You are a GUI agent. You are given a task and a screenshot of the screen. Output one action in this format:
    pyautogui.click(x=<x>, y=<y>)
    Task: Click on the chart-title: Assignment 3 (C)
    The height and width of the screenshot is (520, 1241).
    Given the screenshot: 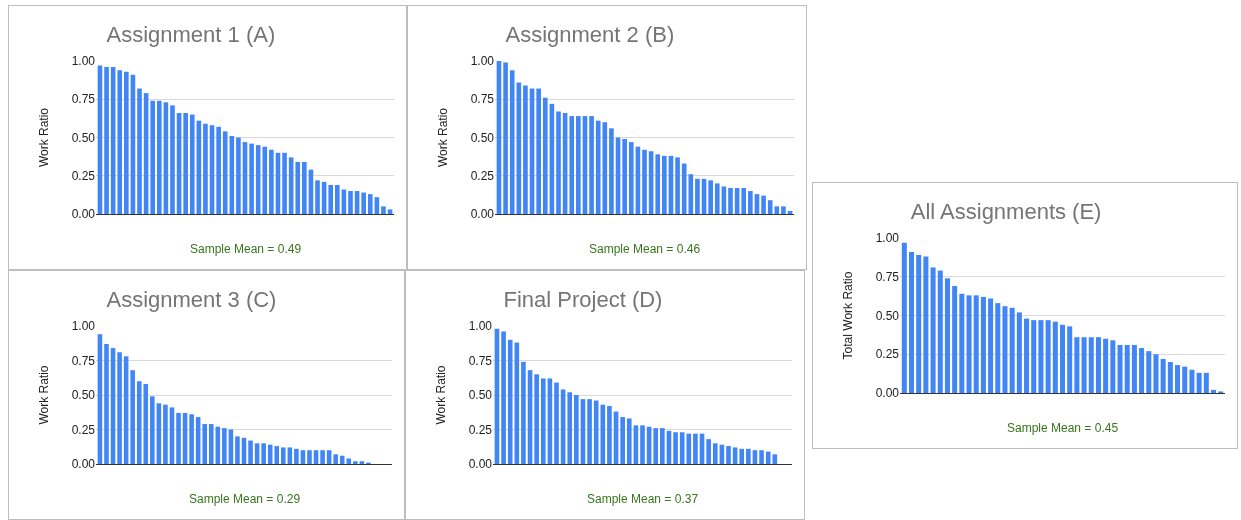 What is the action you would take?
    pyautogui.click(x=191, y=299)
    